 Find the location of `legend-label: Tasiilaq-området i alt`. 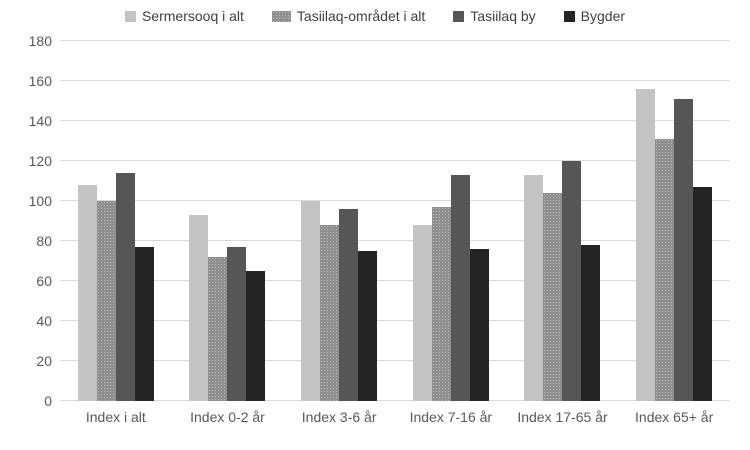

legend-label: Tasiilaq-området i alt is located at coordinates (361, 16).